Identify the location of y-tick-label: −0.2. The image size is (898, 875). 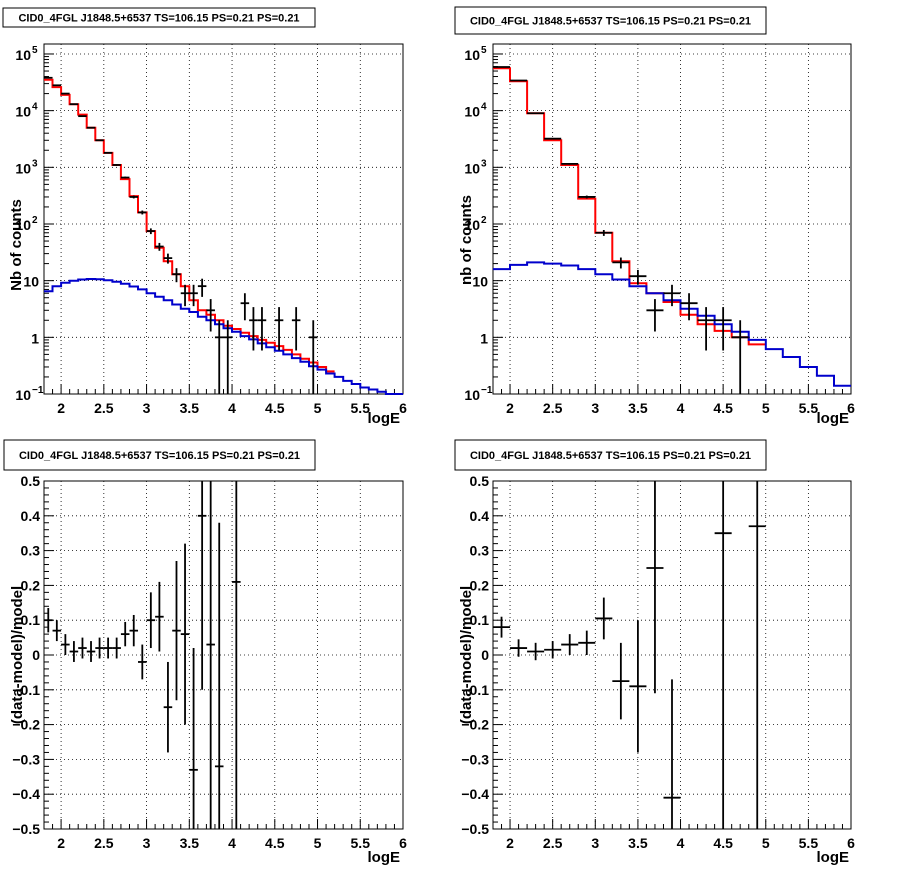
(26, 725).